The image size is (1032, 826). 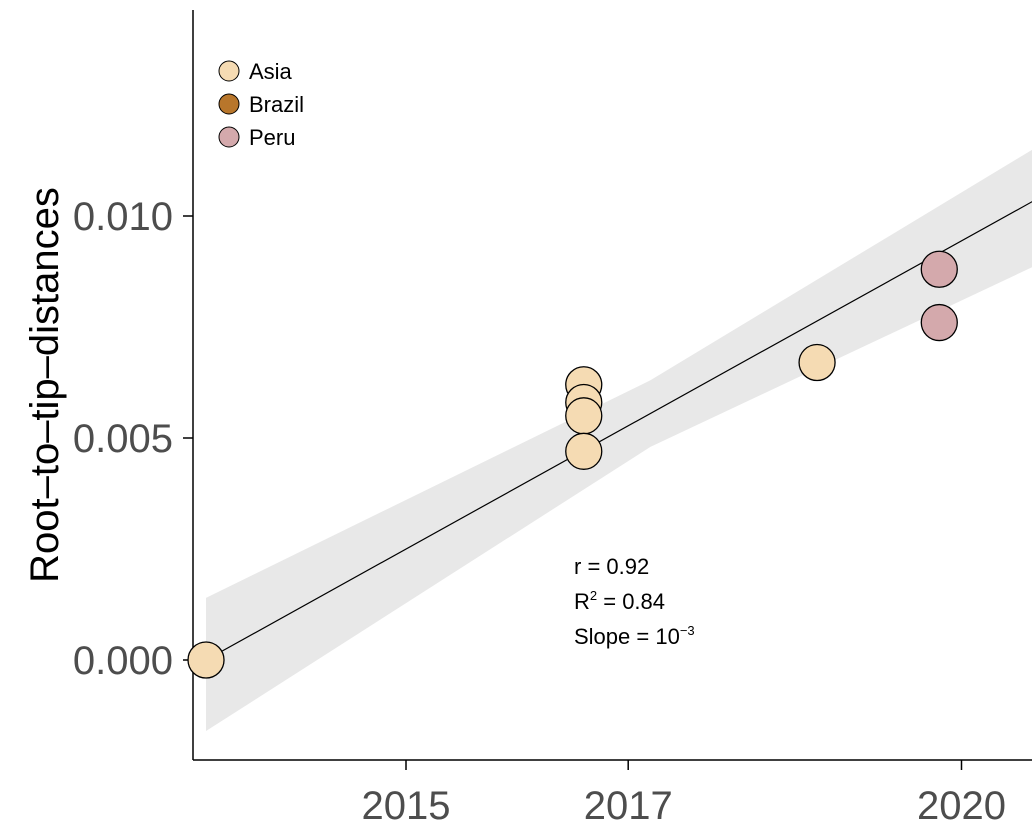 What do you see at coordinates (123, 439) in the screenshot?
I see `y-tick-label: 0.005` at bounding box center [123, 439].